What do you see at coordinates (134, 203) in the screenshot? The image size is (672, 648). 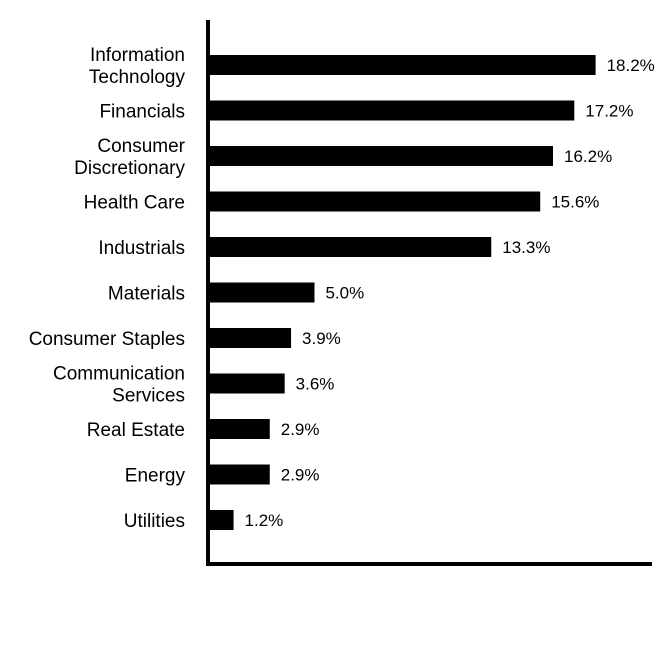 I see `category-label: Health Care` at bounding box center [134, 203].